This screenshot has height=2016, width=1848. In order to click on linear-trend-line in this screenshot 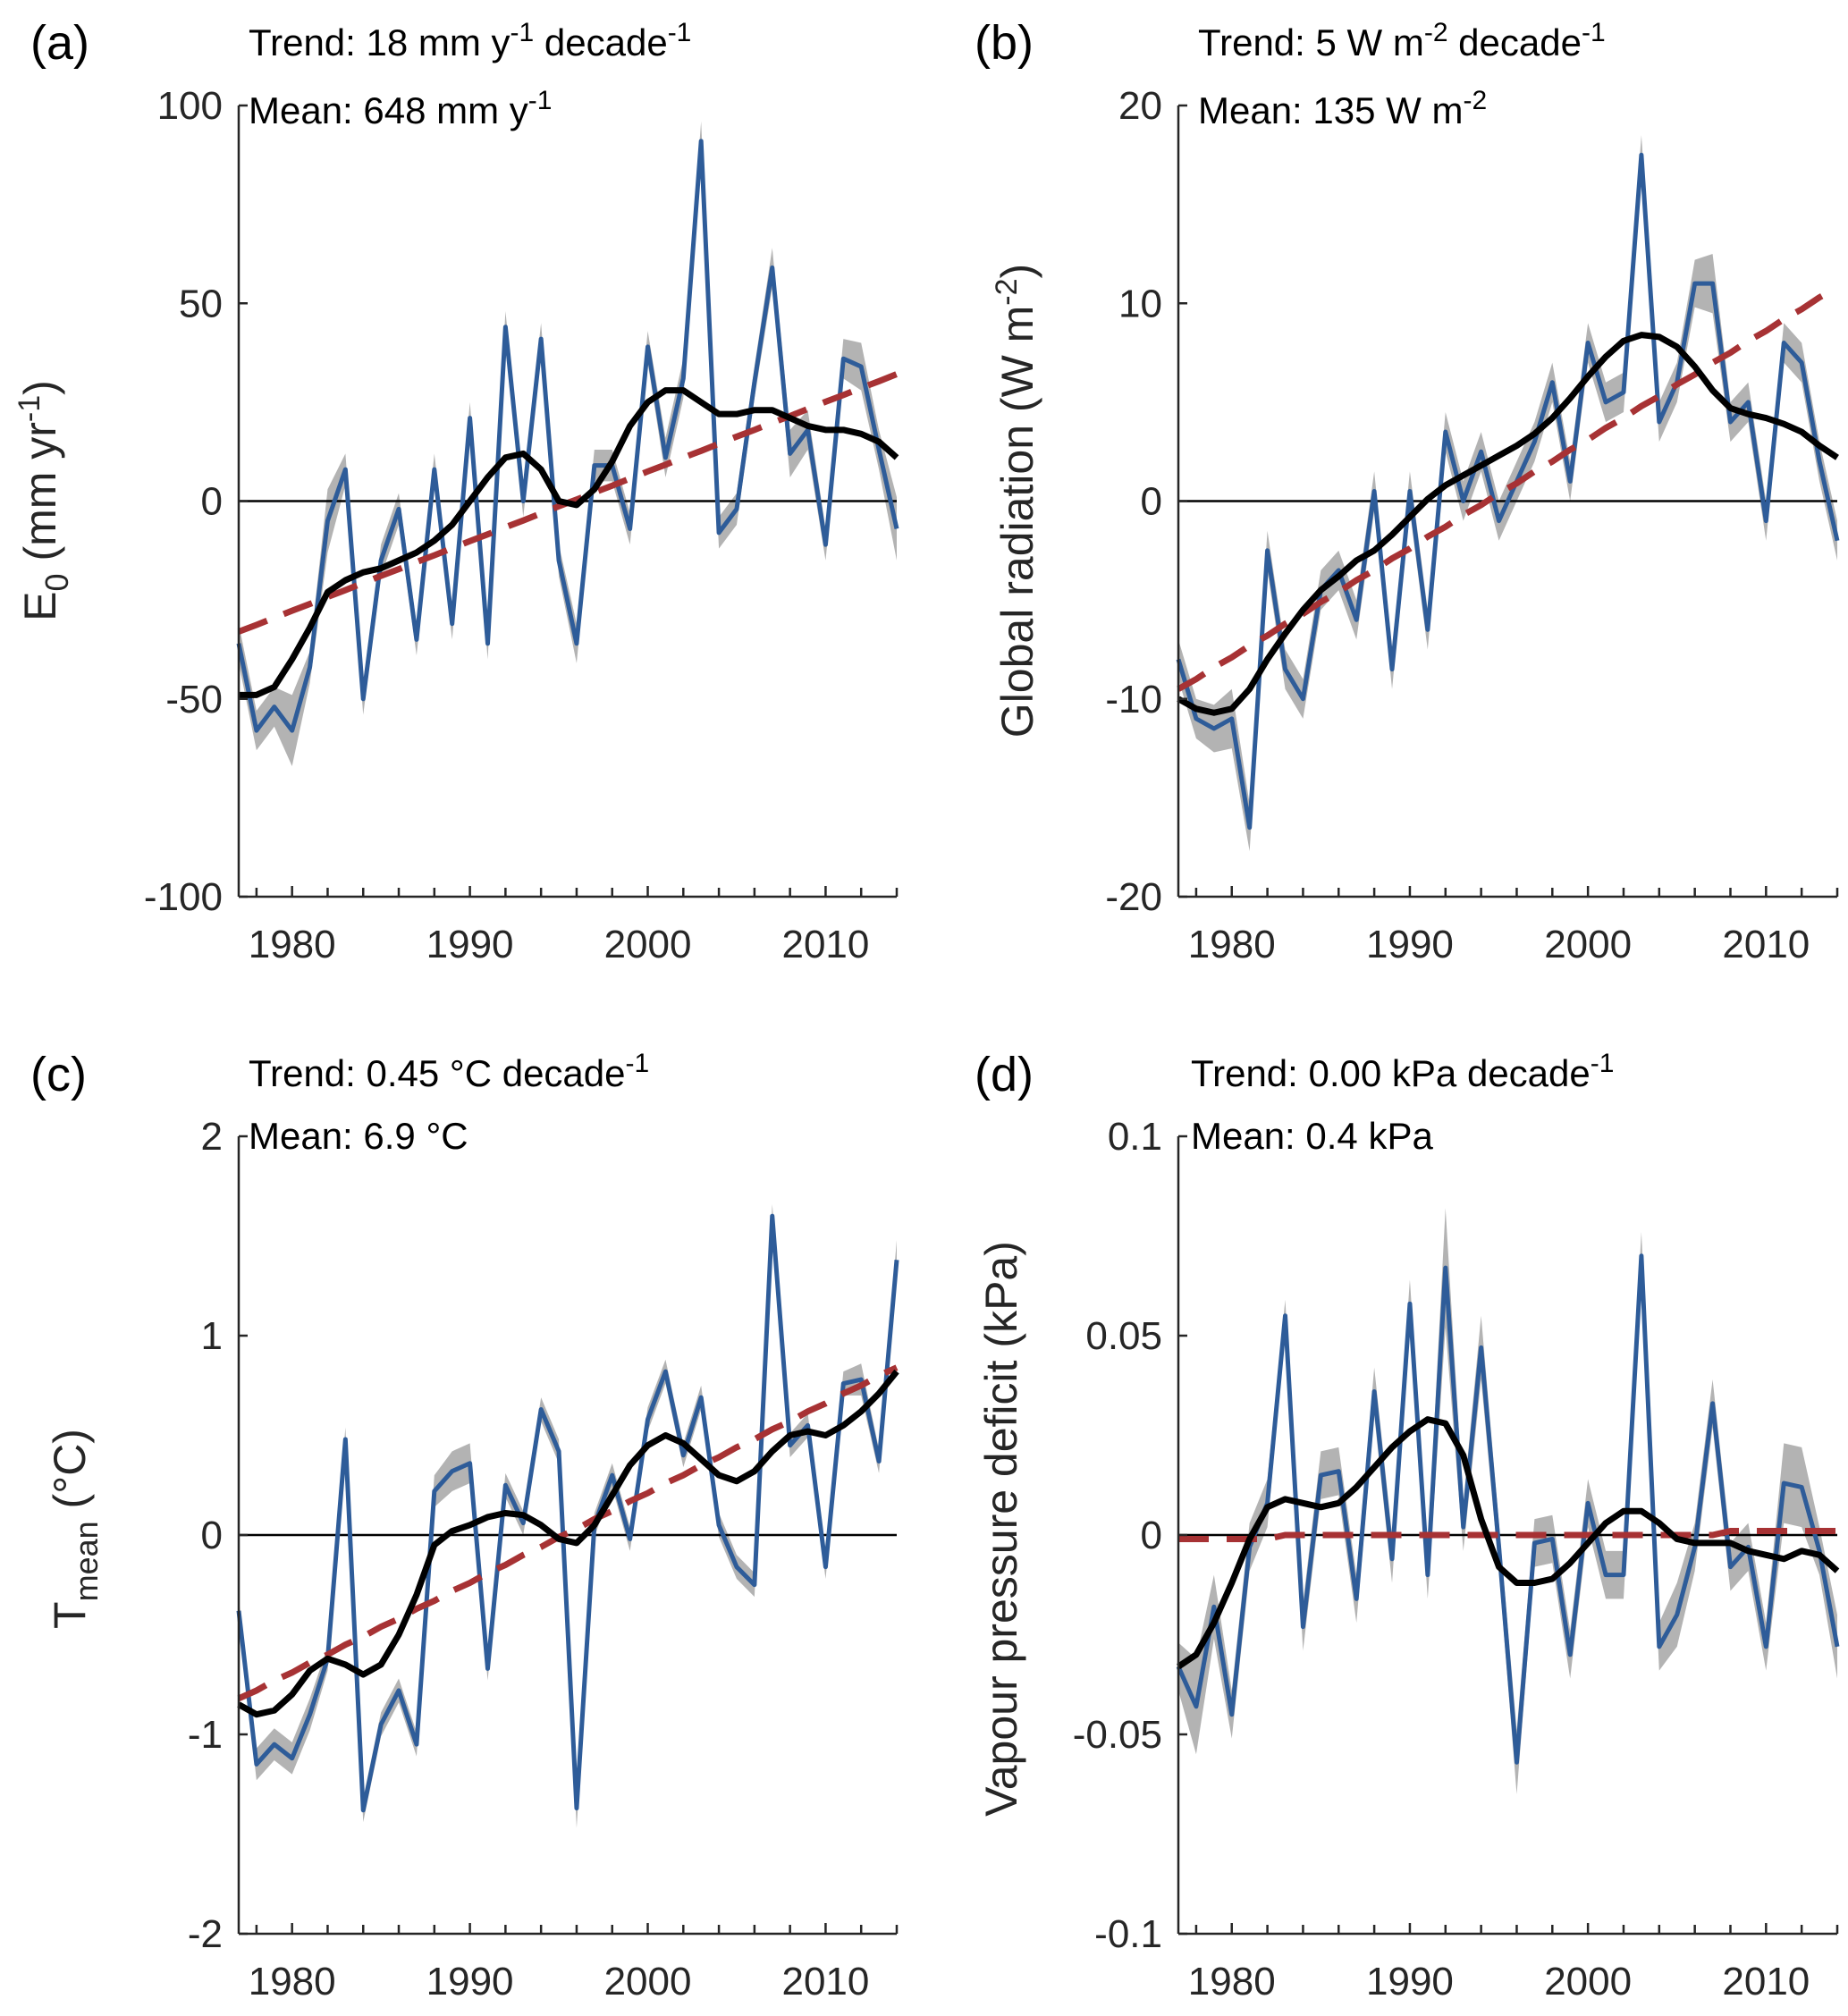, I will do `click(1507, 1535)`.